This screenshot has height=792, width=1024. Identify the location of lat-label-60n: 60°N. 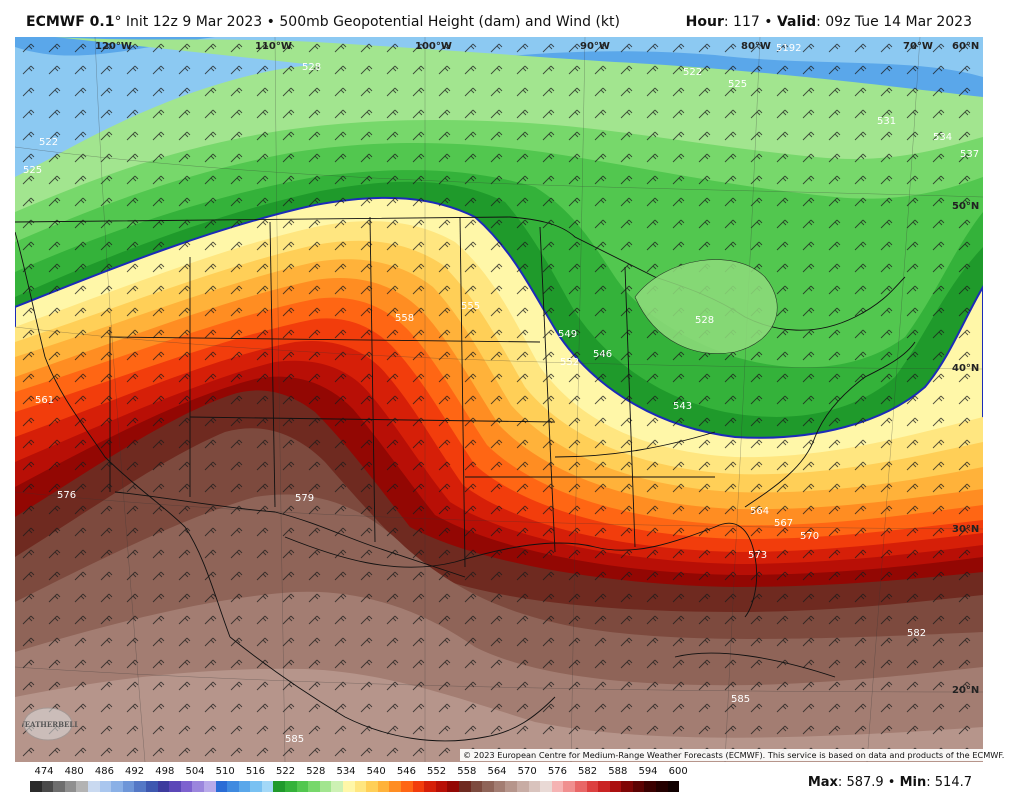
(965, 46).